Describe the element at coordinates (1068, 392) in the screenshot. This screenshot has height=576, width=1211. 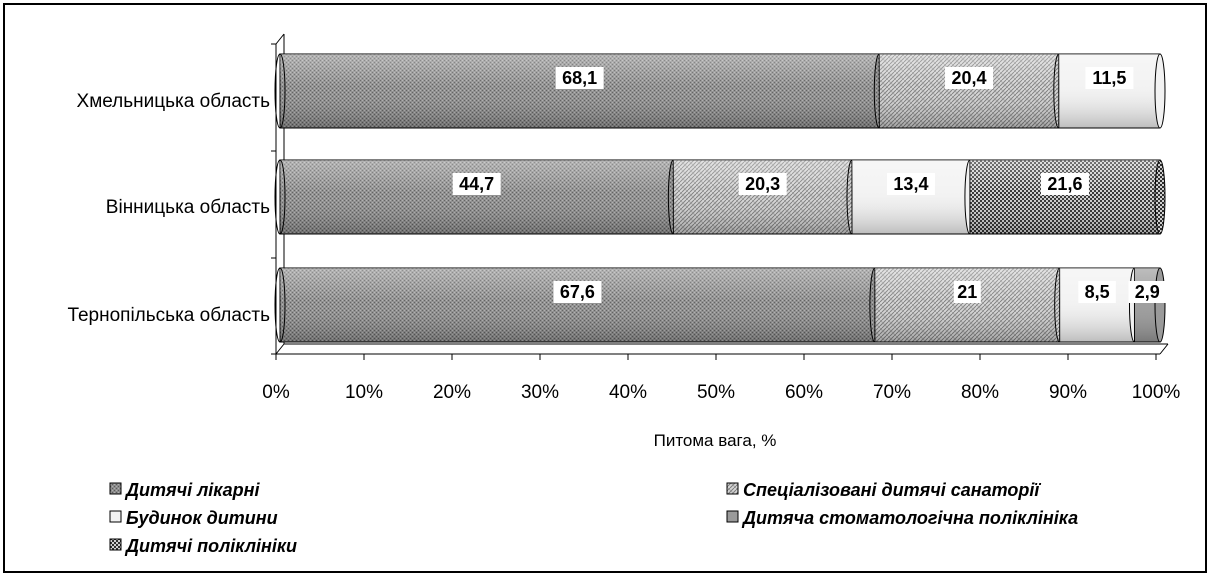
I see `x-tick-label: 90%` at that location.